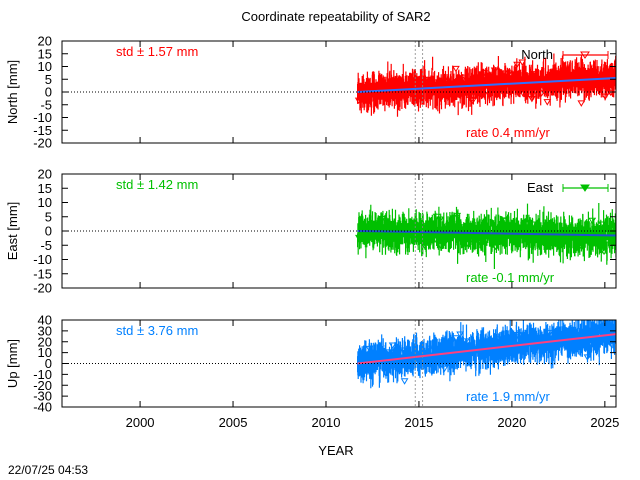 Image resolution: width=640 pixels, height=480 pixels. Describe the element at coordinates (157, 51) in the screenshot. I see `std-annotation: std ± 1.57 mm` at that location.